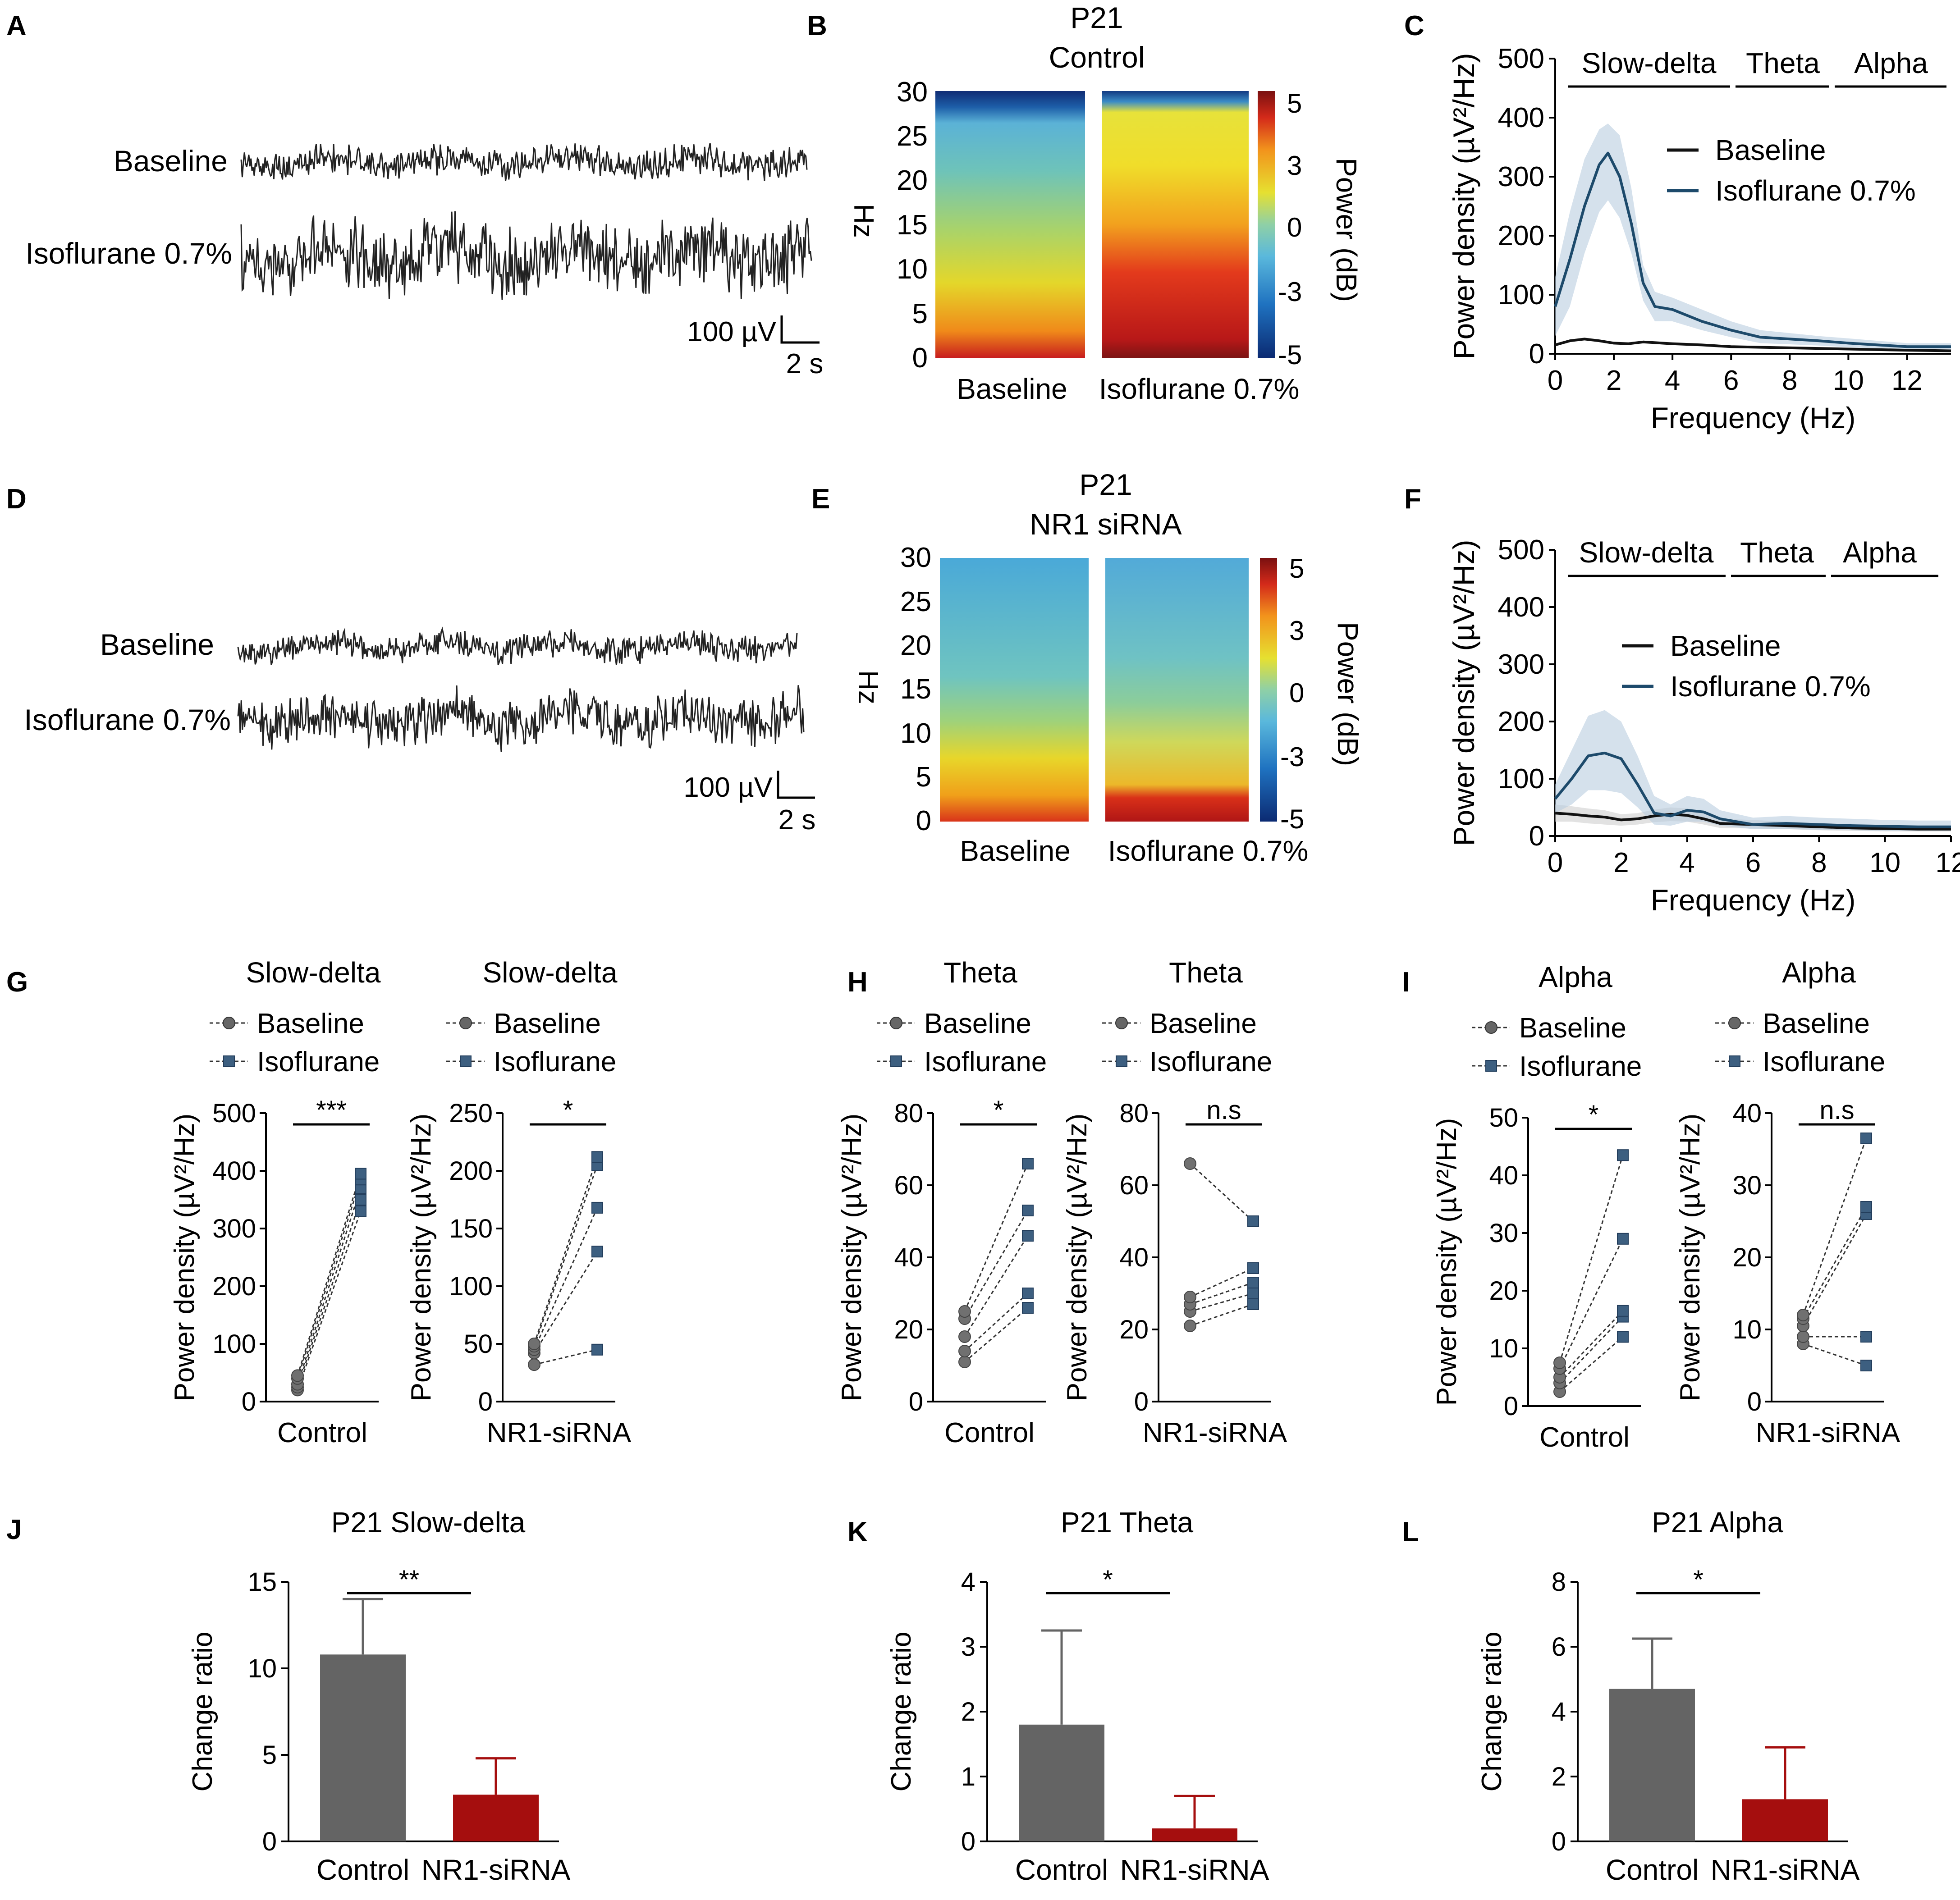 The height and width of the screenshot is (1900, 1960). What do you see at coordinates (1650, 63) in the screenshot?
I see `band-label-slow-delta-c: Slow-delta` at bounding box center [1650, 63].